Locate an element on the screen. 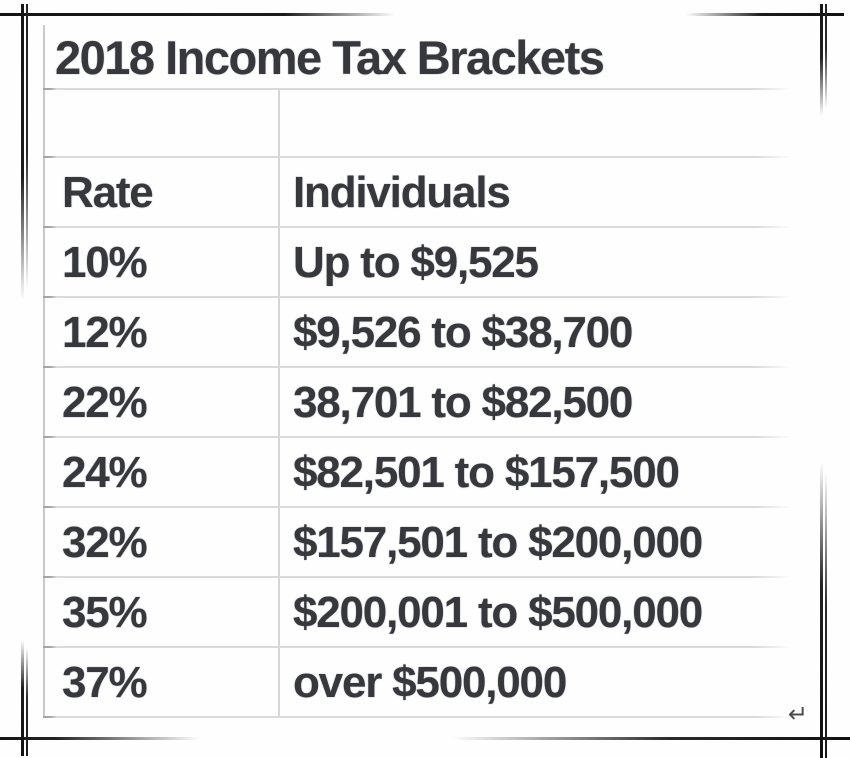 Image resolution: width=850 pixels, height=758 pixels. table-row: 10% Up to $9,525 is located at coordinates (417, 263).